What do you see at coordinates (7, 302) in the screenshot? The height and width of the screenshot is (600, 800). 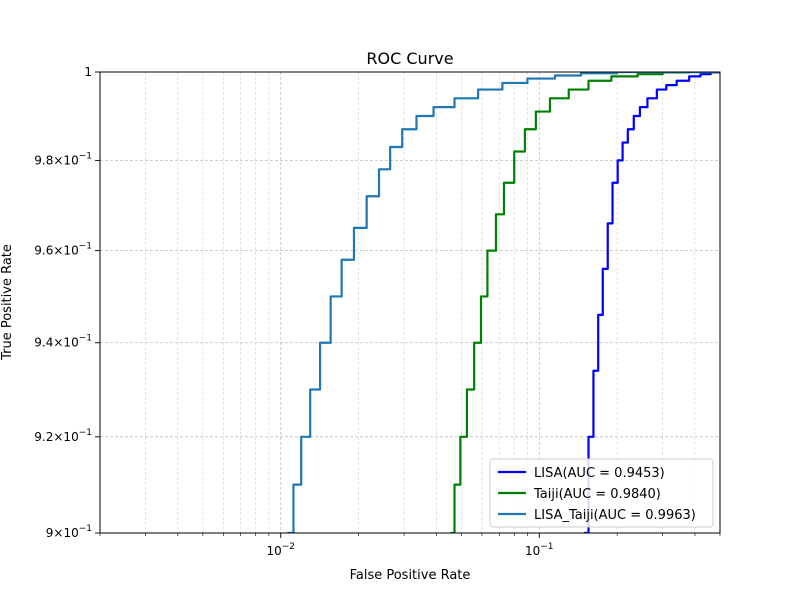 I see `y-axis-title: True Positive Rate` at bounding box center [7, 302].